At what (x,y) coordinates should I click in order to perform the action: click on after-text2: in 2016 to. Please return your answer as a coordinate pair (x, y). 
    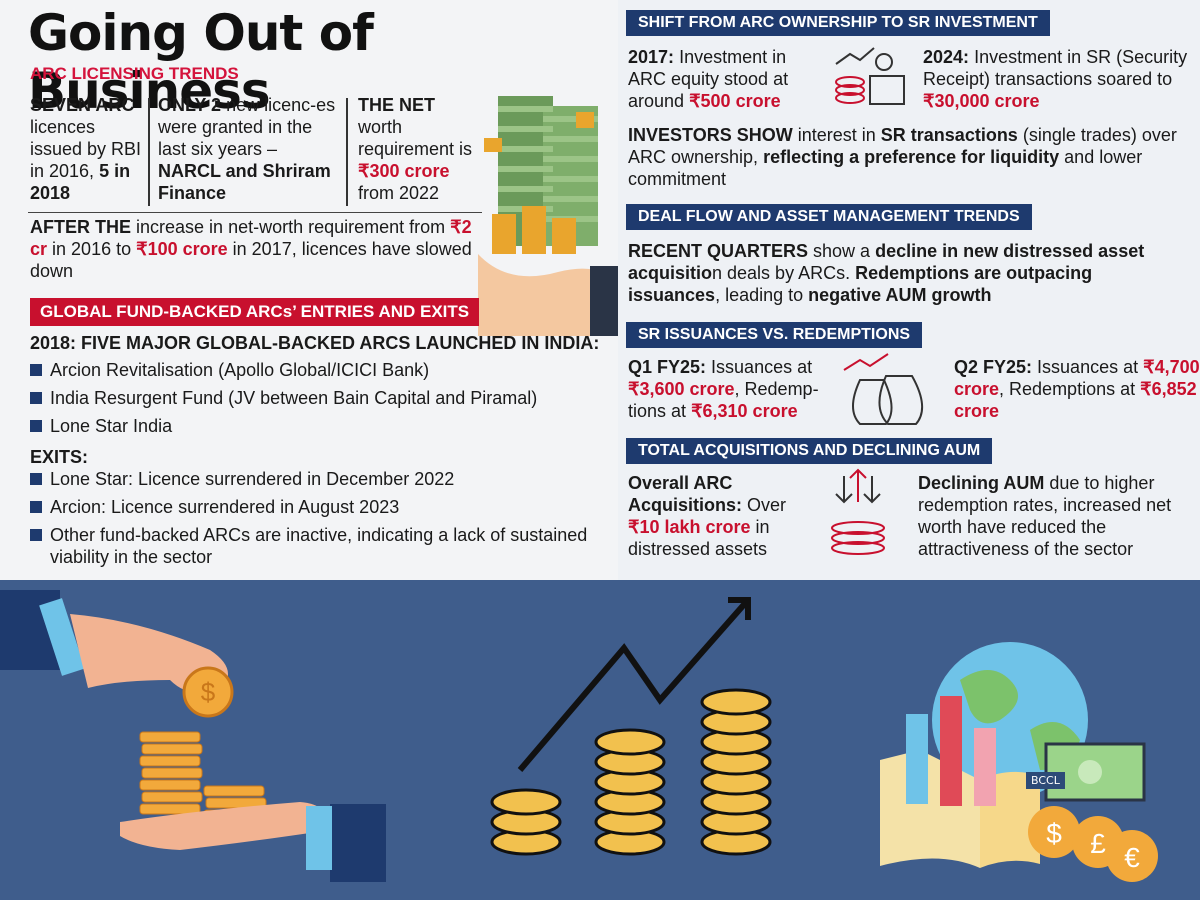
    Looking at the image, I should click on (92, 249).